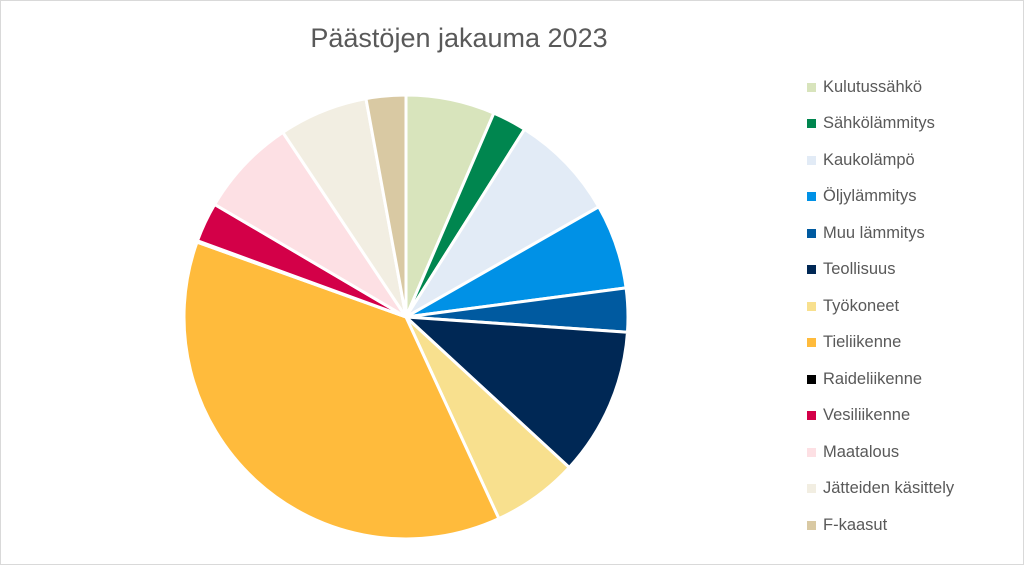 This screenshot has width=1024, height=565. I want to click on legend-label: Kulutussähkö, so click(873, 86).